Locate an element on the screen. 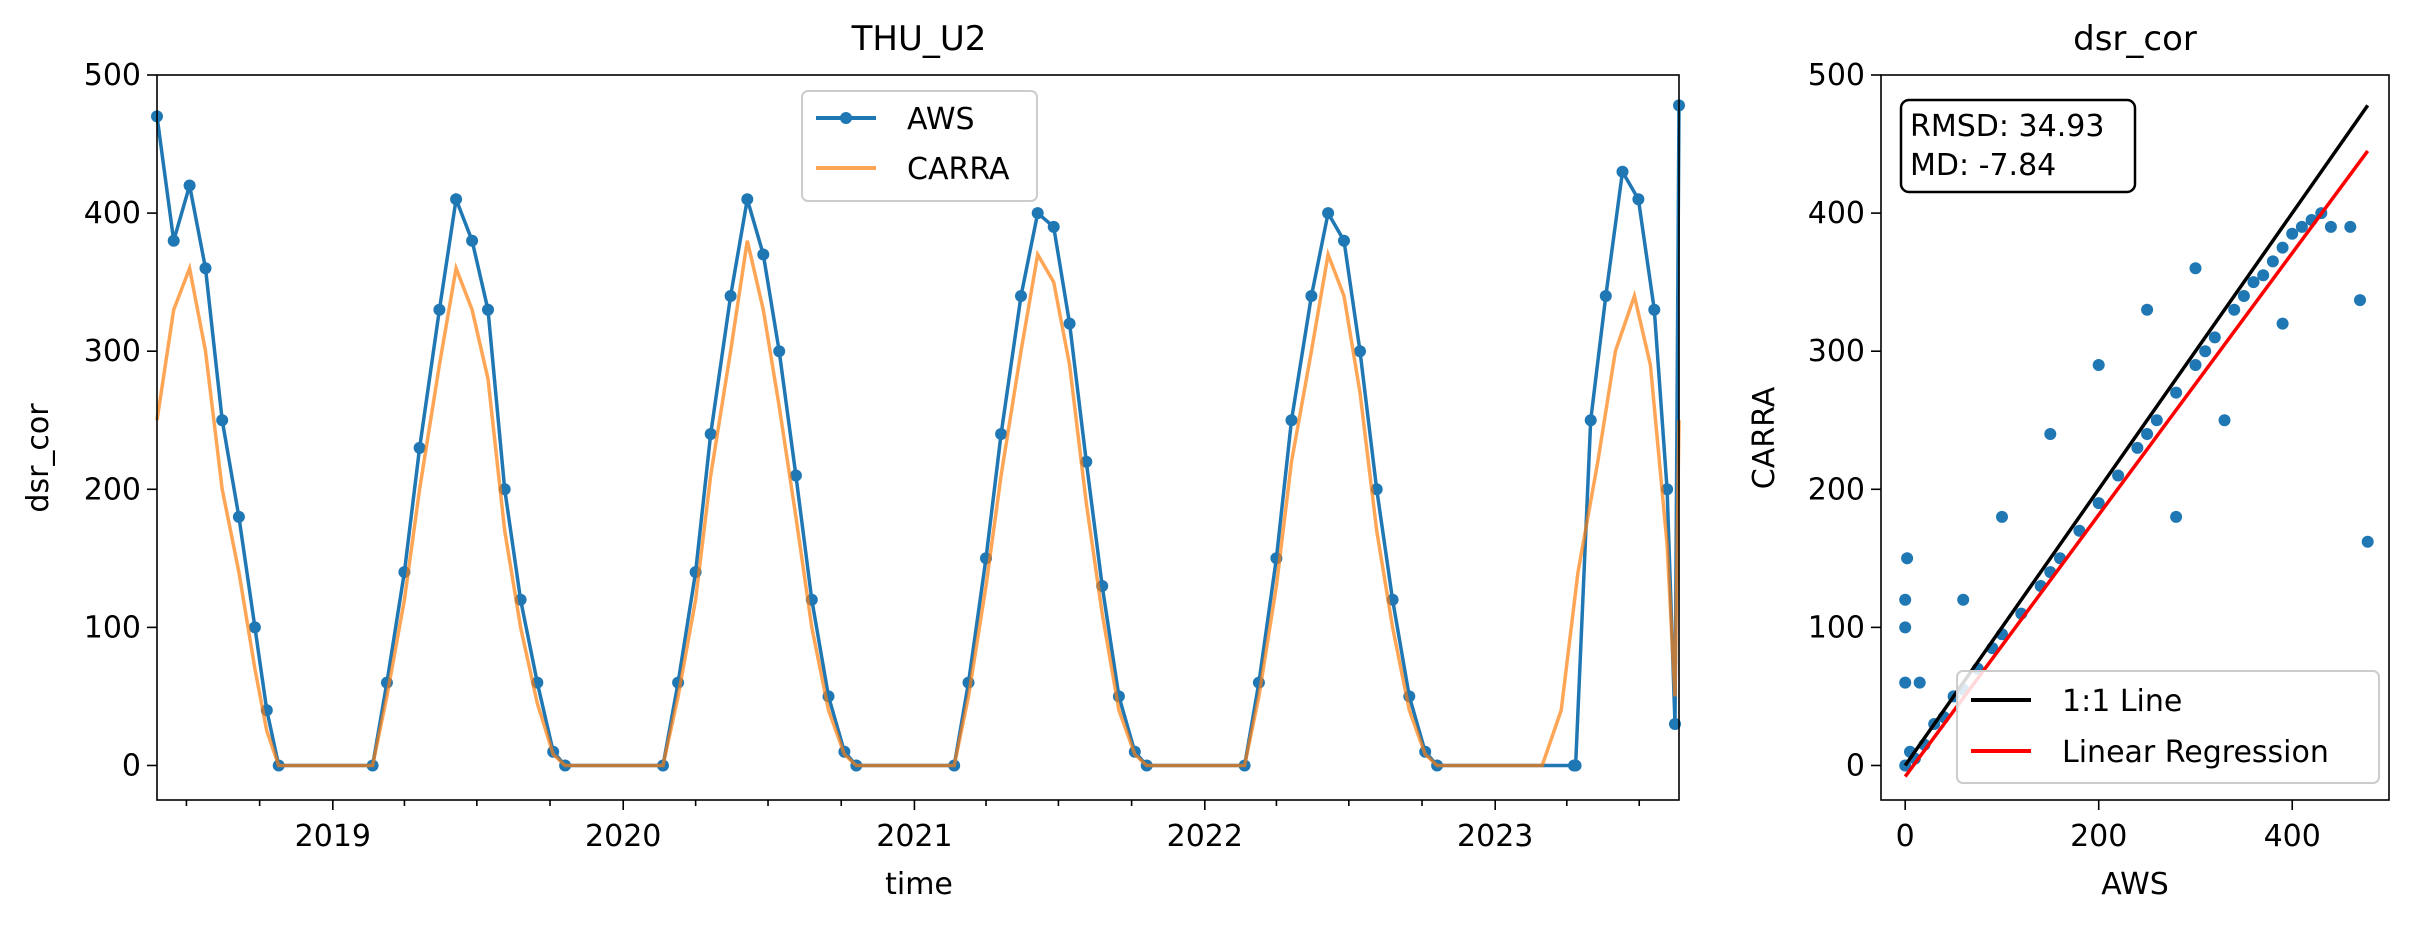  one-to-one-line is located at coordinates (2136, 435).